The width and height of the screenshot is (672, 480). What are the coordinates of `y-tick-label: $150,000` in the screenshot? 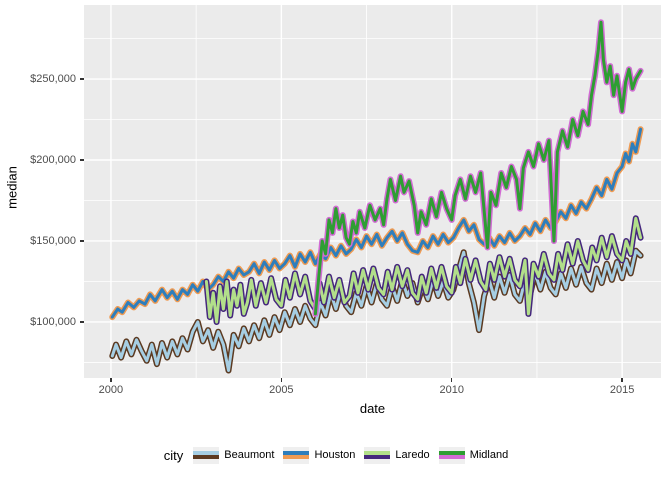 It's located at (53, 240).